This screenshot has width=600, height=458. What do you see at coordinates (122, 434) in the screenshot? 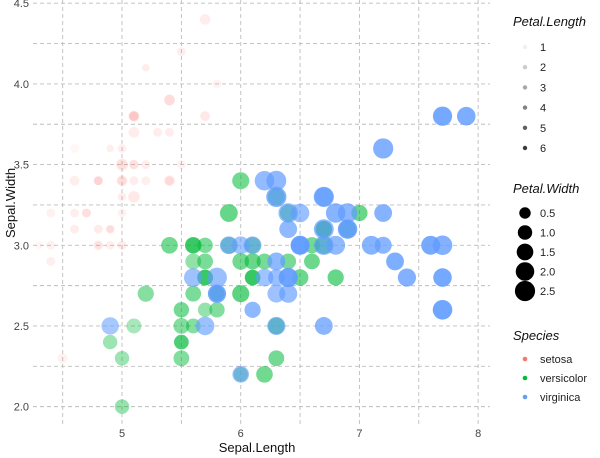
I see `x-tick-label: 5` at bounding box center [122, 434].